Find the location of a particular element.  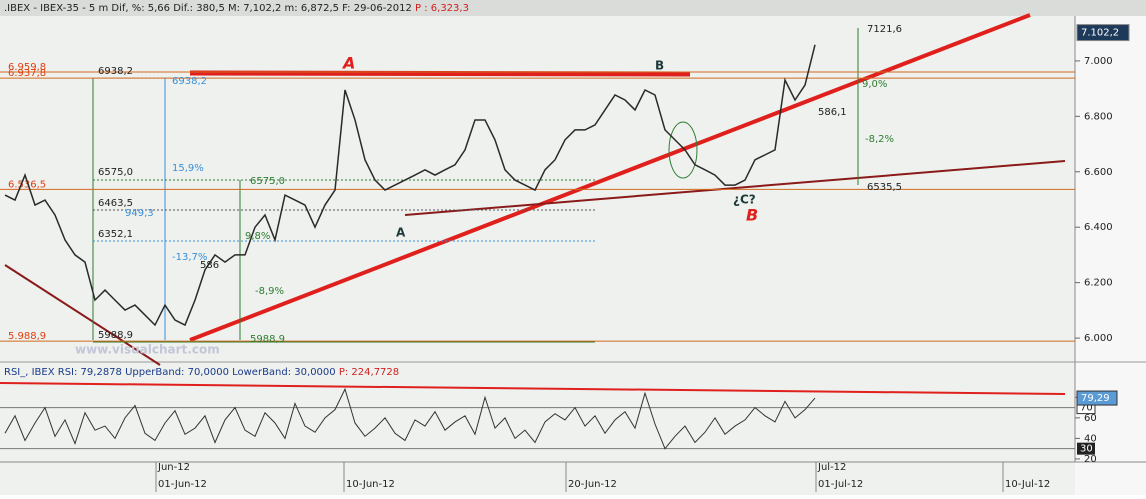

annotation: 6352,1 is located at coordinates (115, 234).